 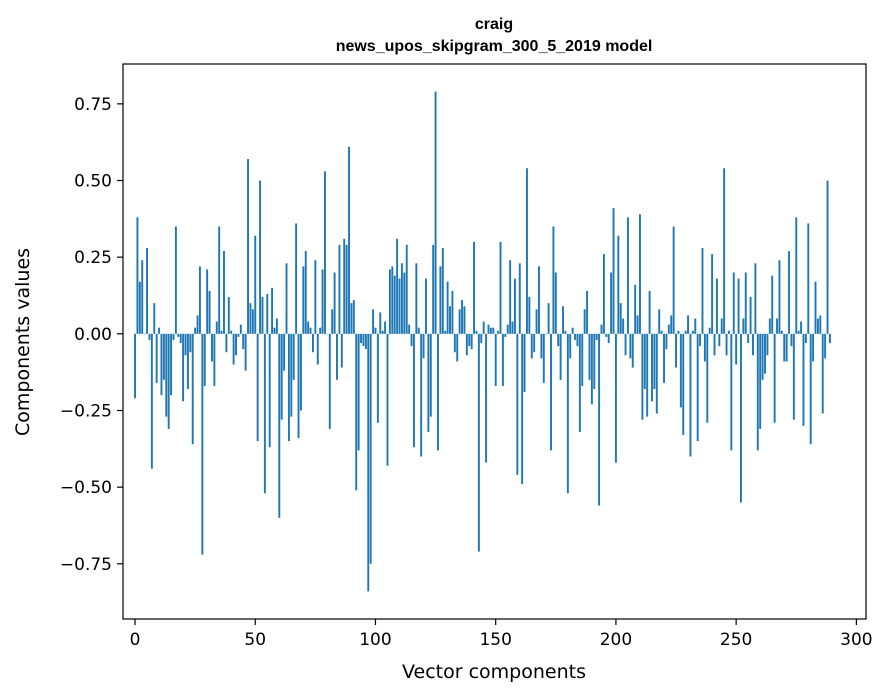 I want to click on x-tick-label: 300, so click(x=856, y=640).